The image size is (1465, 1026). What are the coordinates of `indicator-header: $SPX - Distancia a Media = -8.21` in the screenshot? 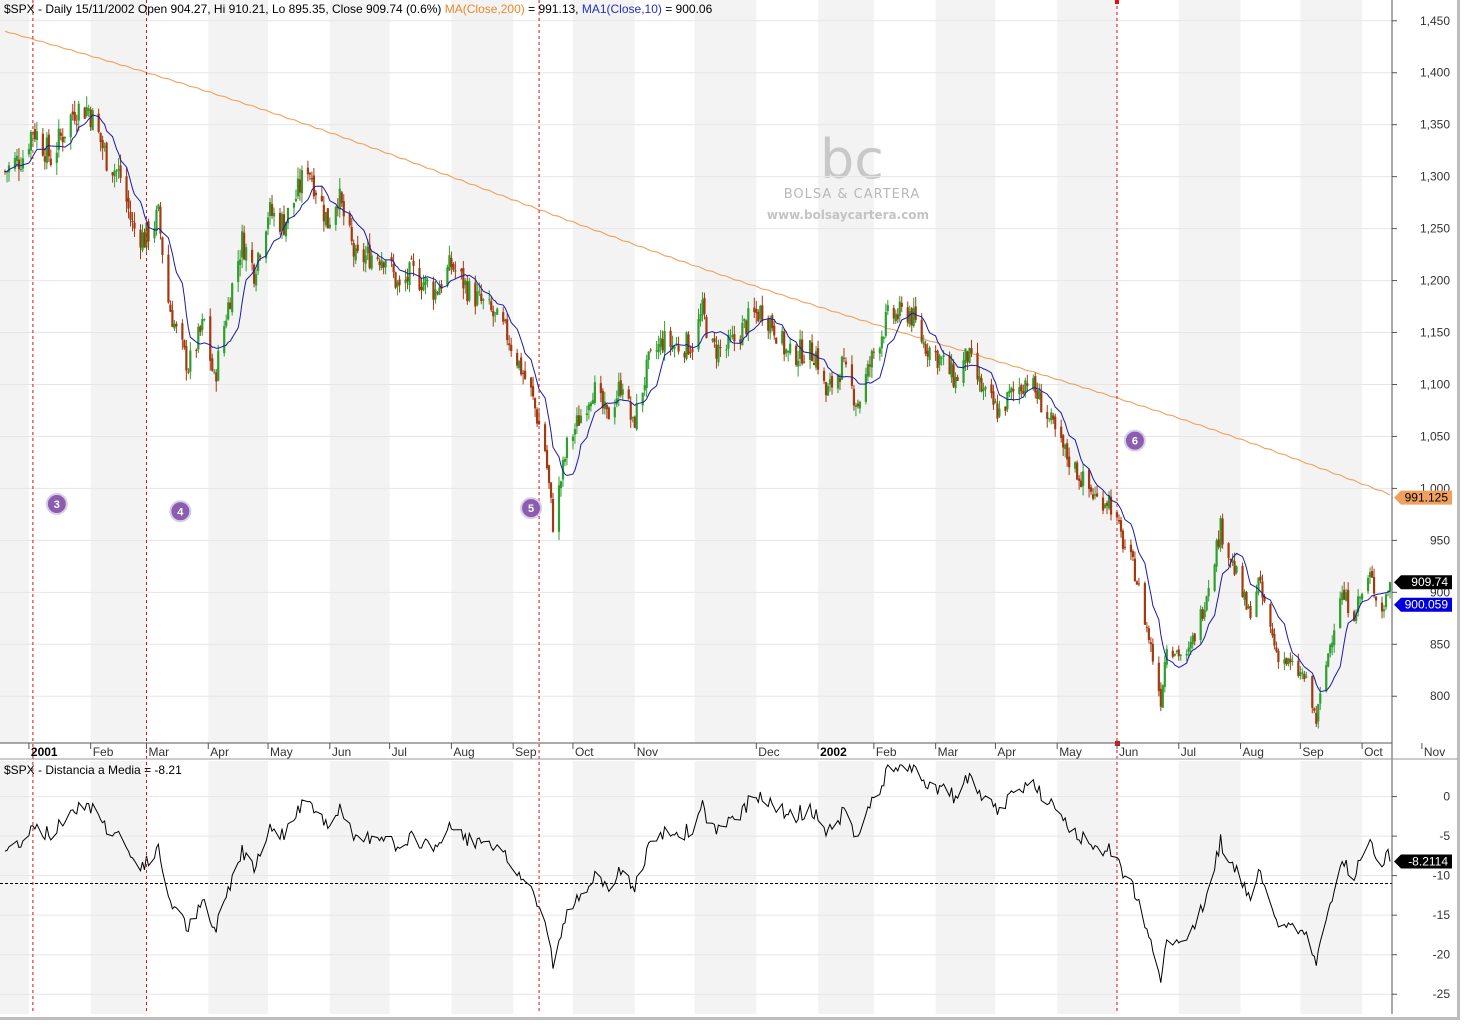 It's located at (93, 770).